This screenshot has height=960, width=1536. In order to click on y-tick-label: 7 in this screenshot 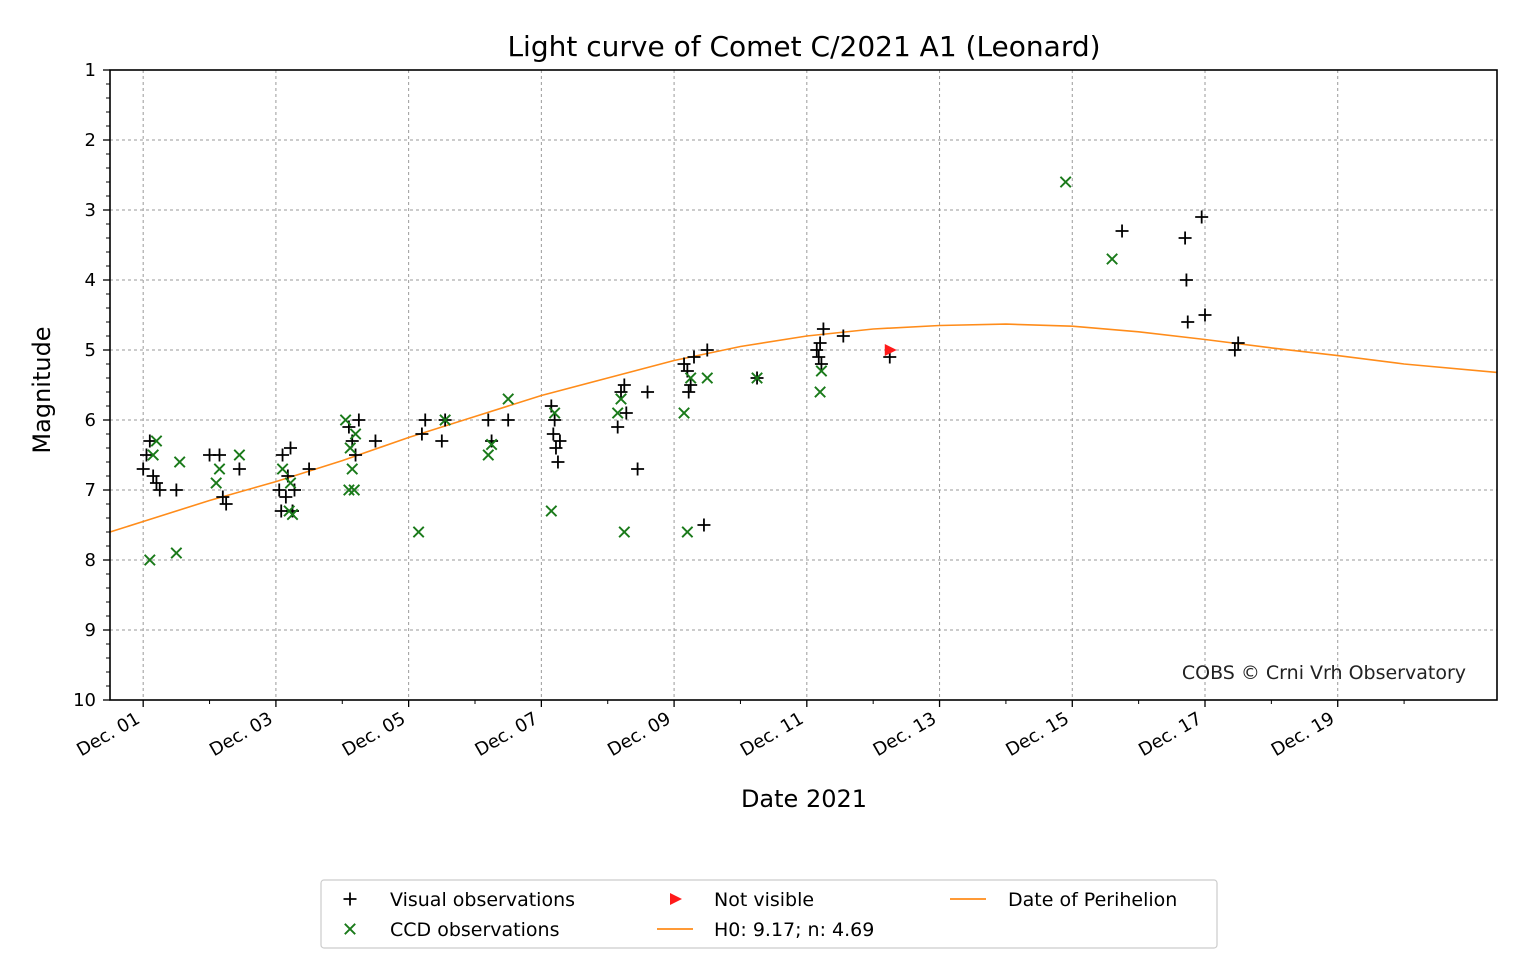, I will do `click(90, 490)`.